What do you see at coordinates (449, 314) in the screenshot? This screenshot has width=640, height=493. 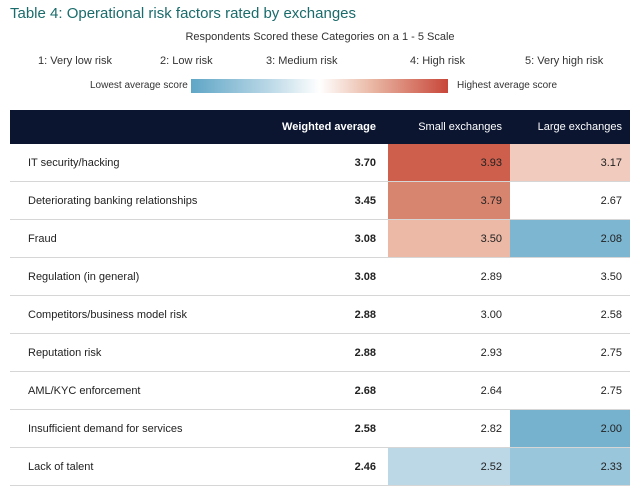 I see `small-exchanges-cell: 3.00` at bounding box center [449, 314].